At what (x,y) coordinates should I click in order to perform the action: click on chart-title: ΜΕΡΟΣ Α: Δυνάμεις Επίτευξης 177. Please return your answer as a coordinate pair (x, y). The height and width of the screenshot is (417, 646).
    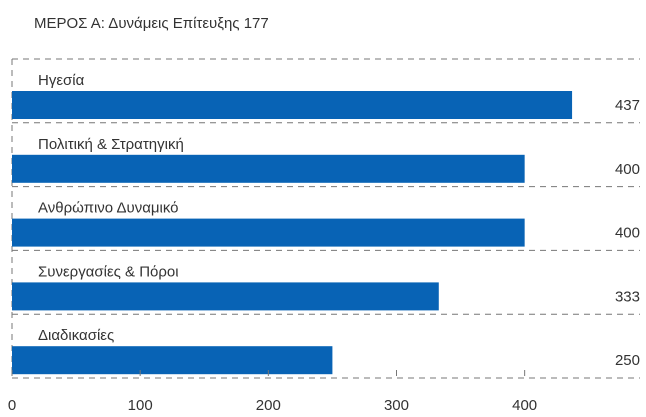
    Looking at the image, I should click on (151, 23).